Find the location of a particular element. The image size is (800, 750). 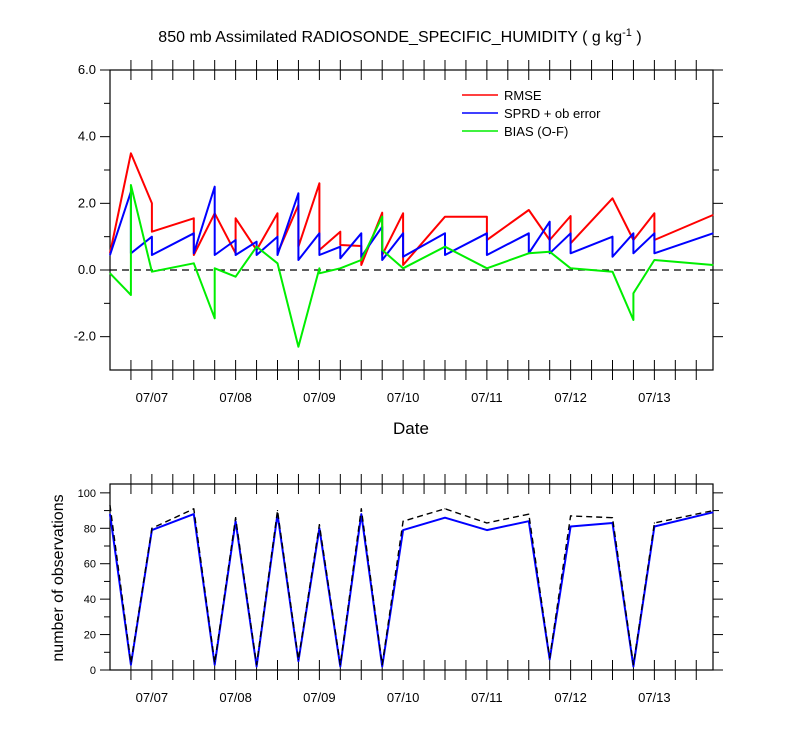

legend-label-bias: BIAS (O-F) is located at coordinates (536, 131).